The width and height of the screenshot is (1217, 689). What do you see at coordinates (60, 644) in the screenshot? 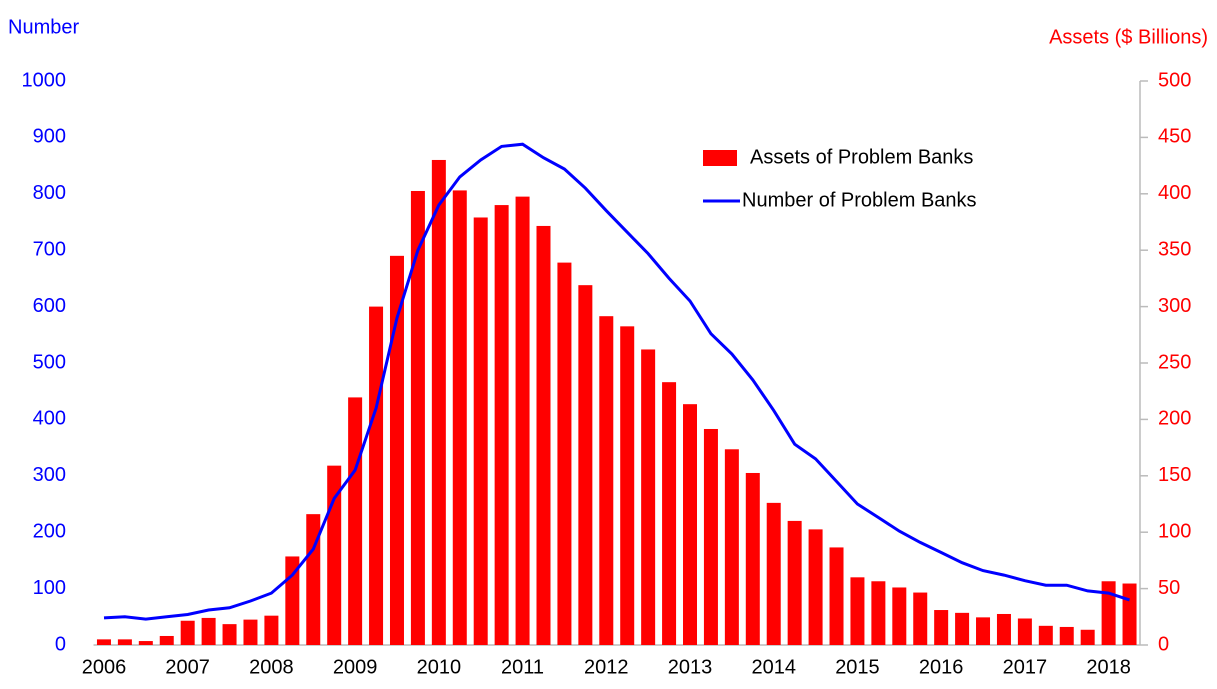
I see `y-tick-label: 0` at bounding box center [60, 644].